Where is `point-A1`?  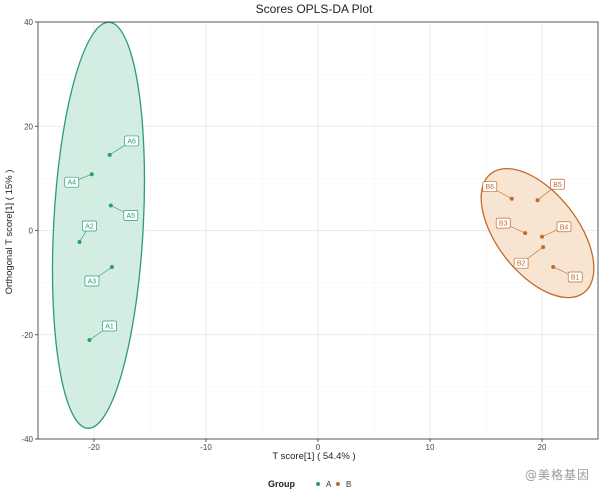
point-A1 is located at coordinates (89, 339).